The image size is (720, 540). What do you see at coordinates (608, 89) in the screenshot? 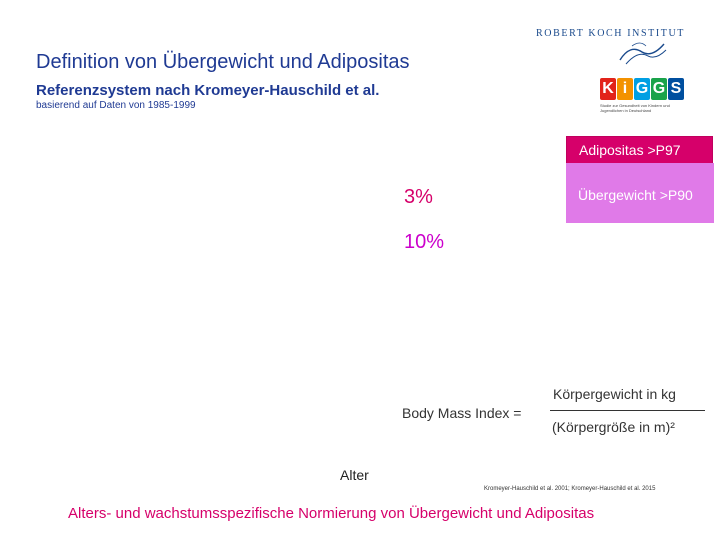
I see `kiggs-letter: K` at bounding box center [608, 89].